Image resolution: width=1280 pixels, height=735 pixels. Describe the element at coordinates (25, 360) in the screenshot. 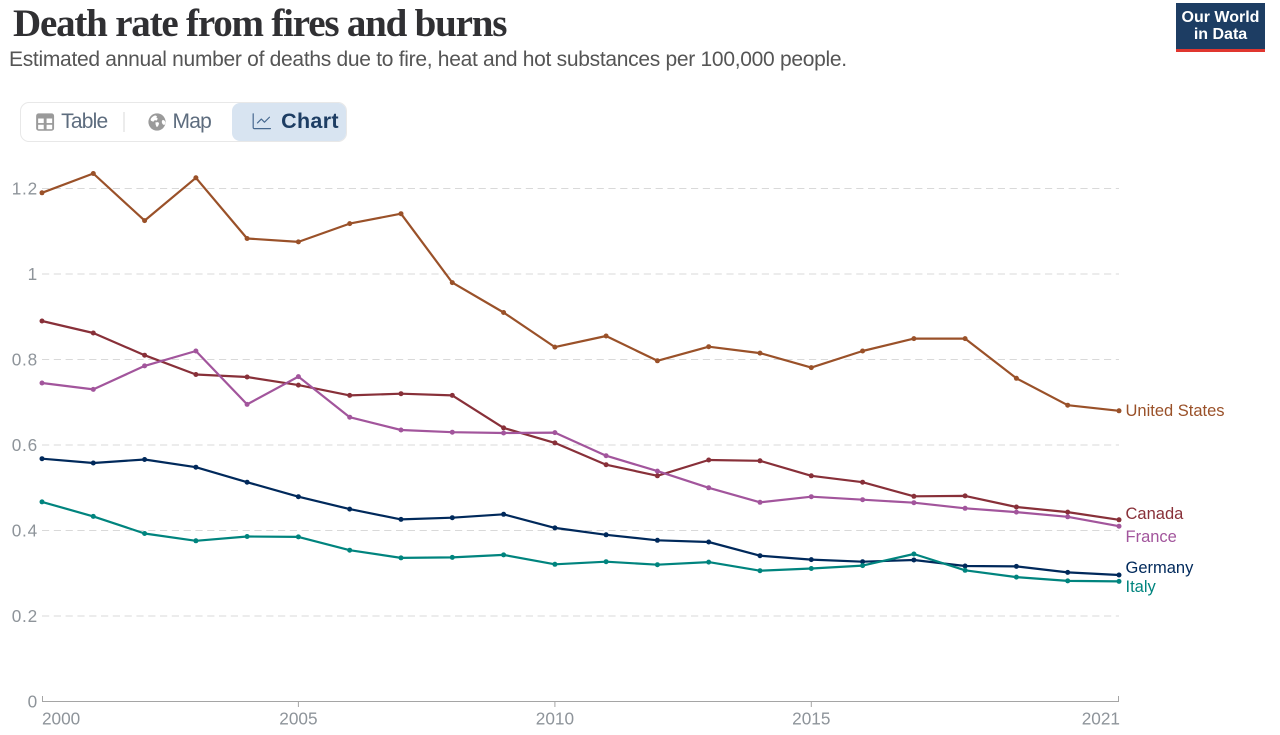

I see `svg-text: 0.8` at that location.